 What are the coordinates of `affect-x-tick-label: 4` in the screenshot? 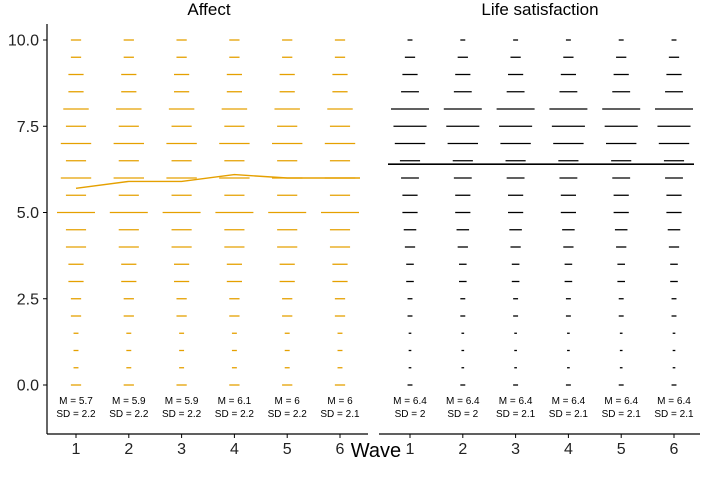 It's located at (234, 449).